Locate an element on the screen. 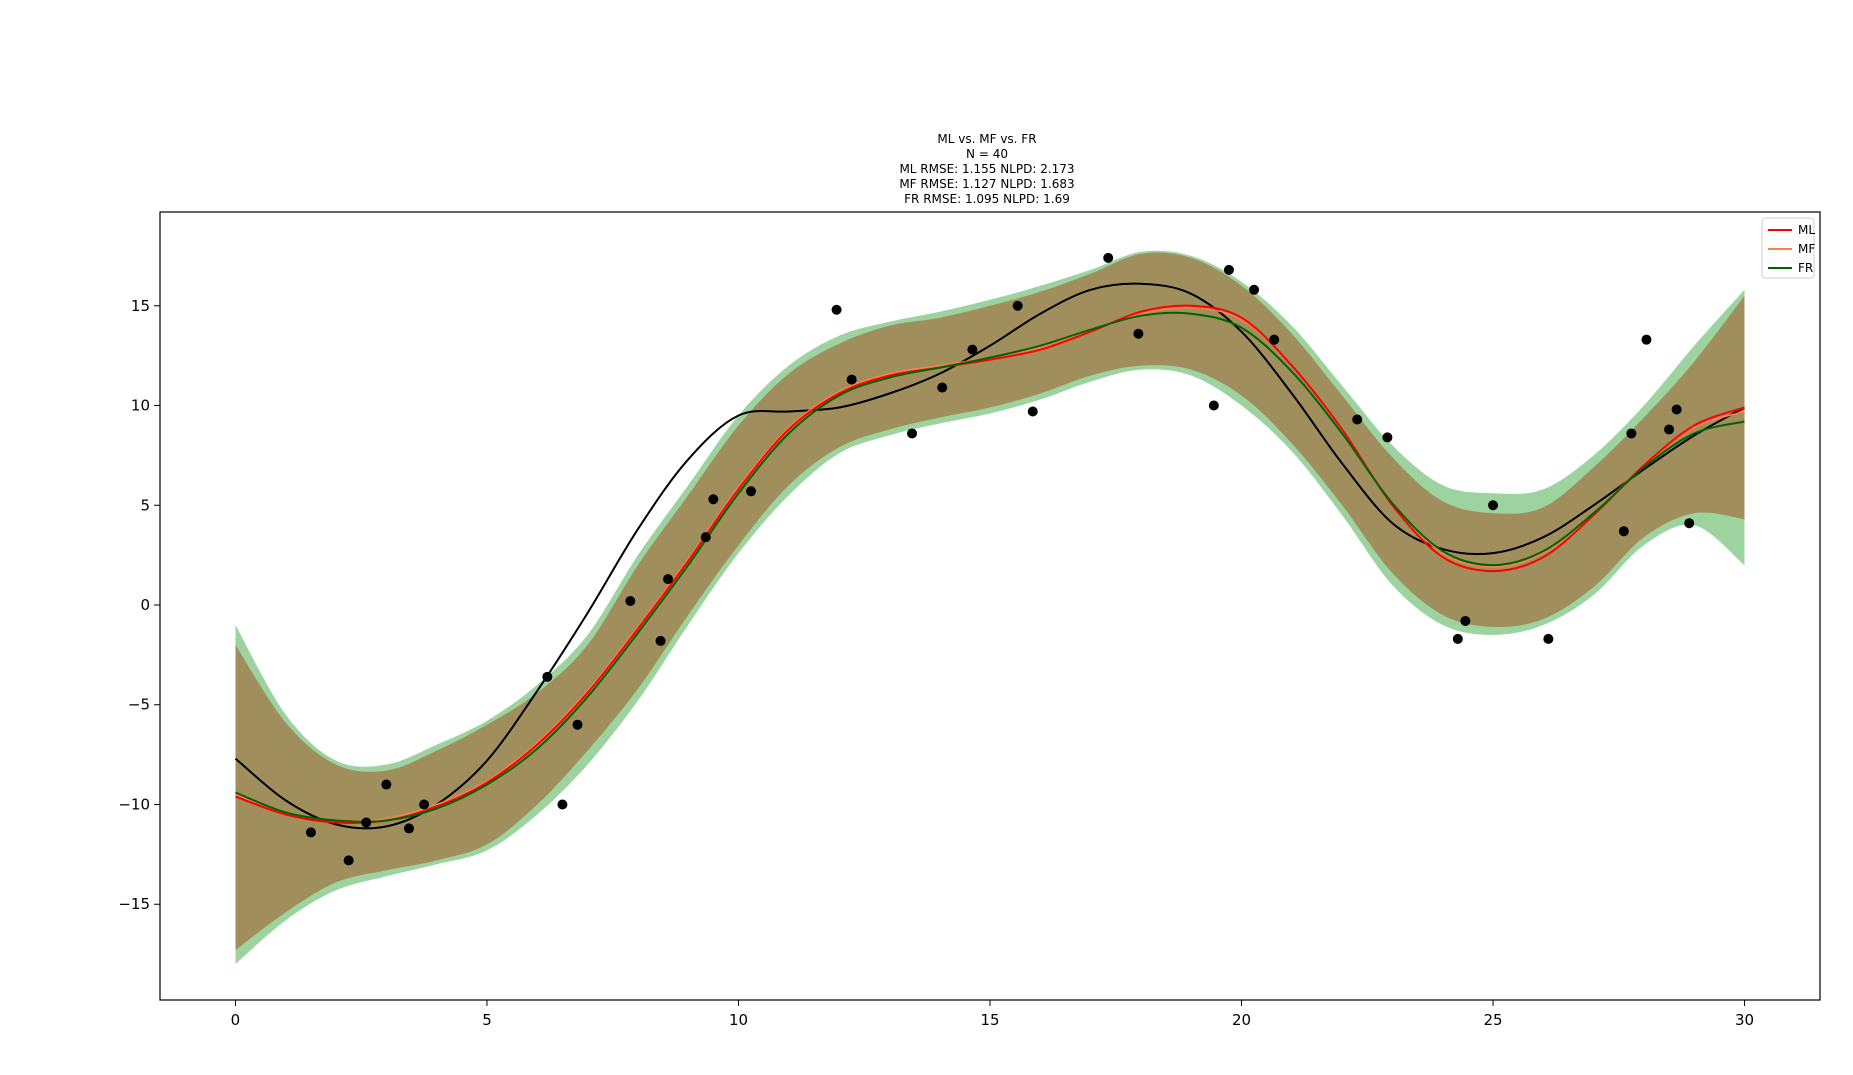 The width and height of the screenshot is (1853, 1075). x-tick-label: 5 is located at coordinates (487, 1020).